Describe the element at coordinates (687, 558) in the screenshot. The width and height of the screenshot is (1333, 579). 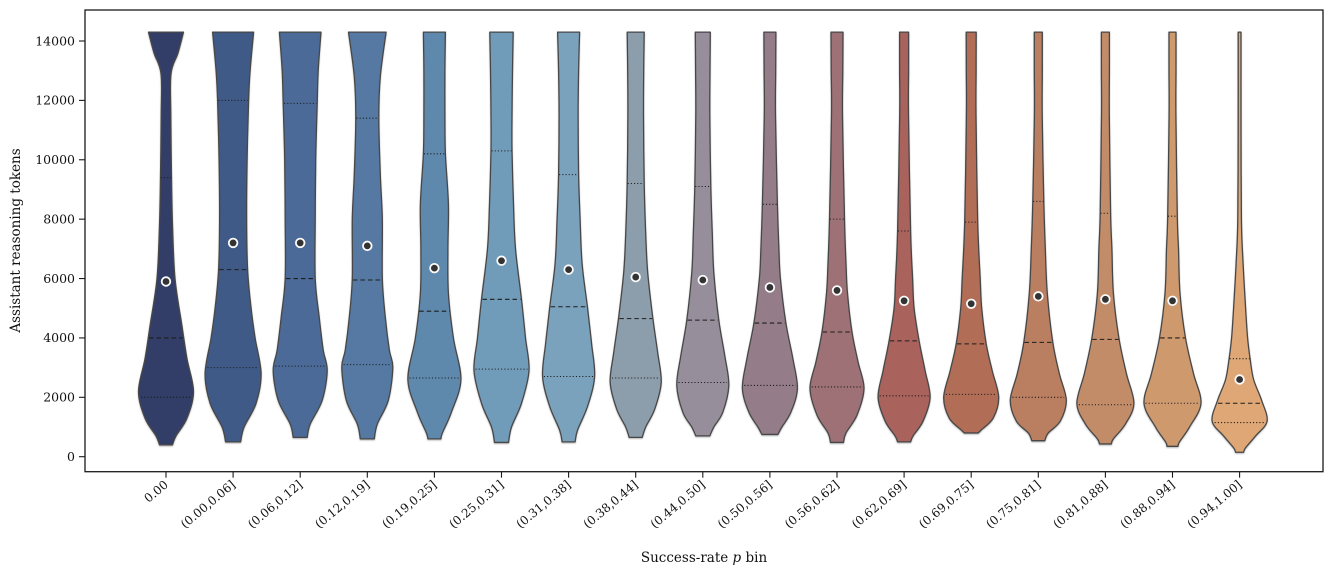
I see `x-axis-label-prefix: Success-rate` at that location.